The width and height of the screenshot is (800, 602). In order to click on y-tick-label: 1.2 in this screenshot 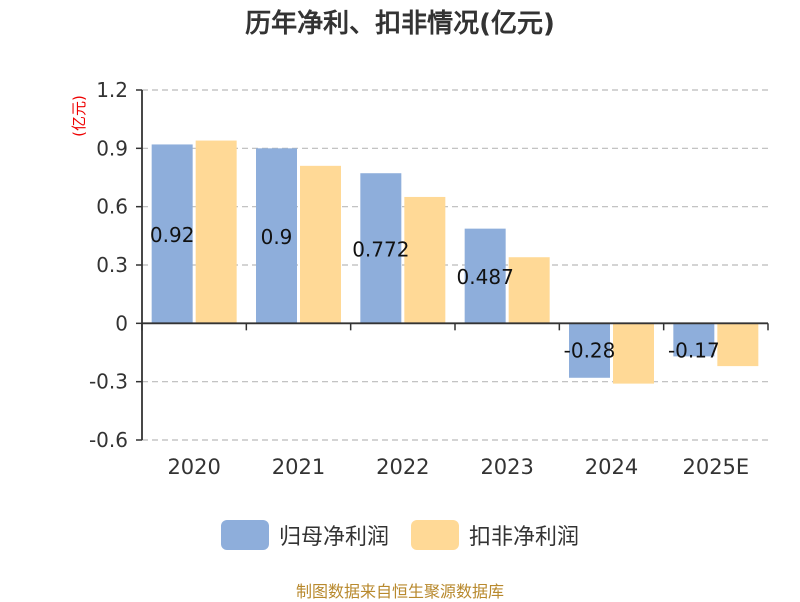, I will do `click(112, 90)`.